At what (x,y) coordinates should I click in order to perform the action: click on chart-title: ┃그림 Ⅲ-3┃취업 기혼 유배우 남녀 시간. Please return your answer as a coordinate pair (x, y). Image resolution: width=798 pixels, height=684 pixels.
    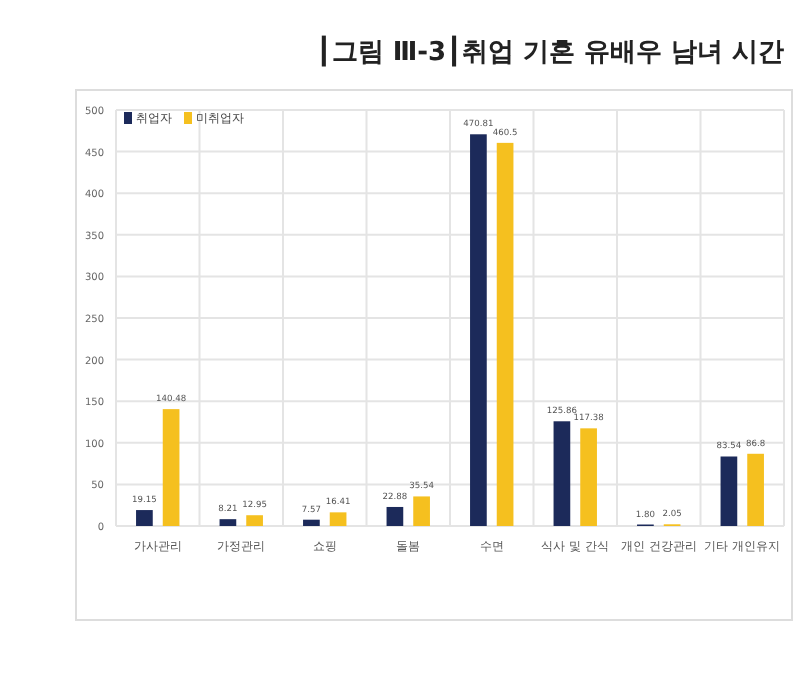
    Looking at the image, I should click on (549, 51).